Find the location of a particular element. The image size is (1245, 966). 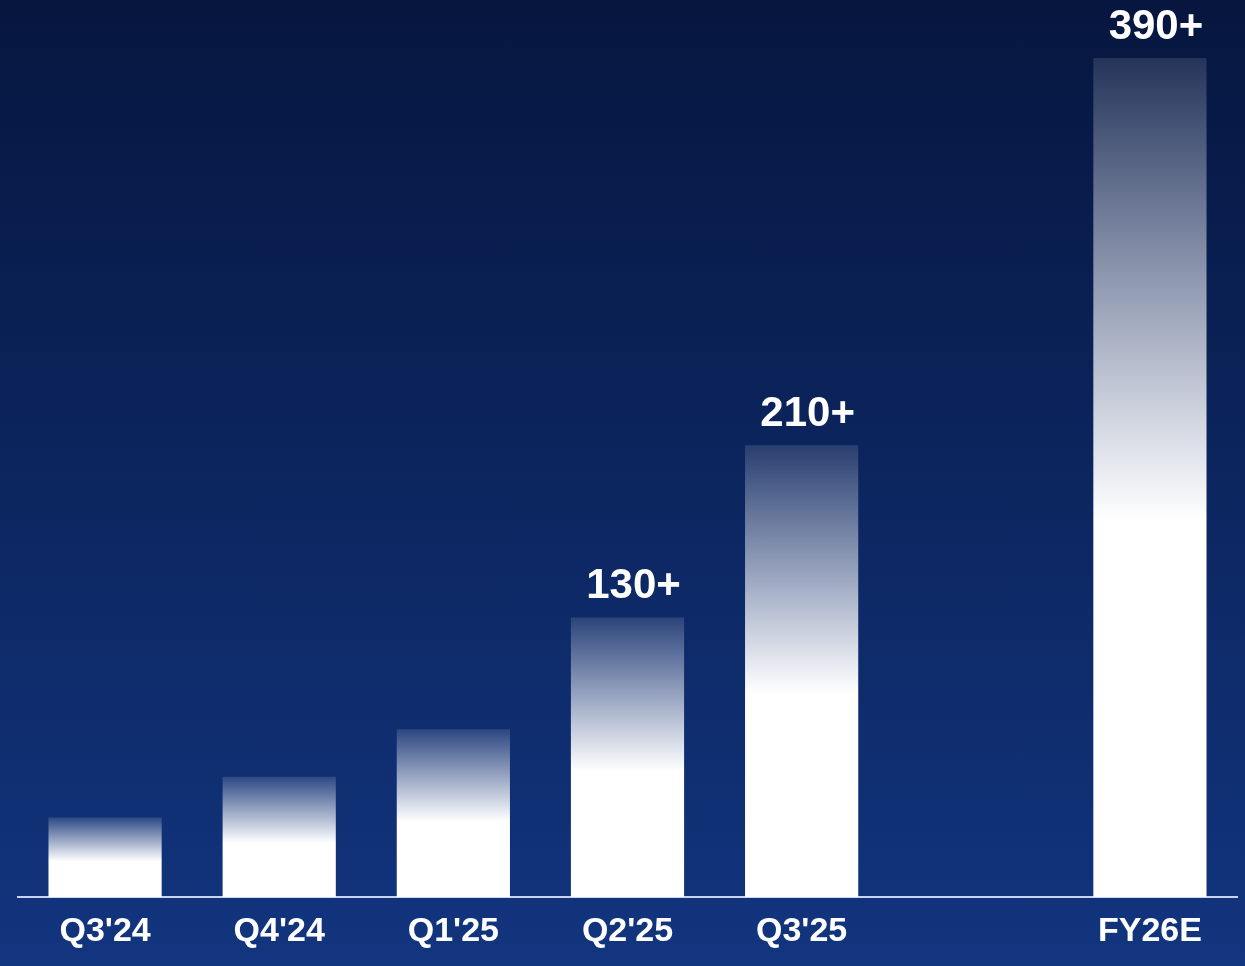

x-tick-label: Q2'25 is located at coordinates (627, 928).